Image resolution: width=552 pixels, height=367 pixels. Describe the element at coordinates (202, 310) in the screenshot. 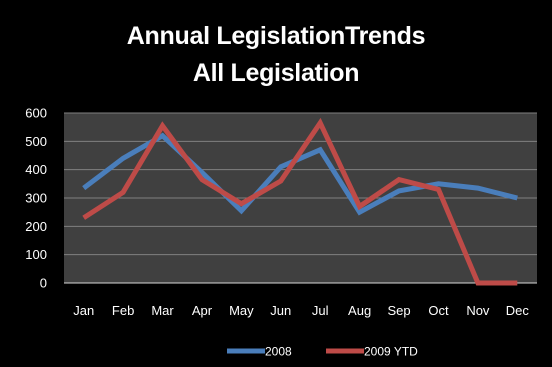

I see `x-tick-label: Apr` at that location.